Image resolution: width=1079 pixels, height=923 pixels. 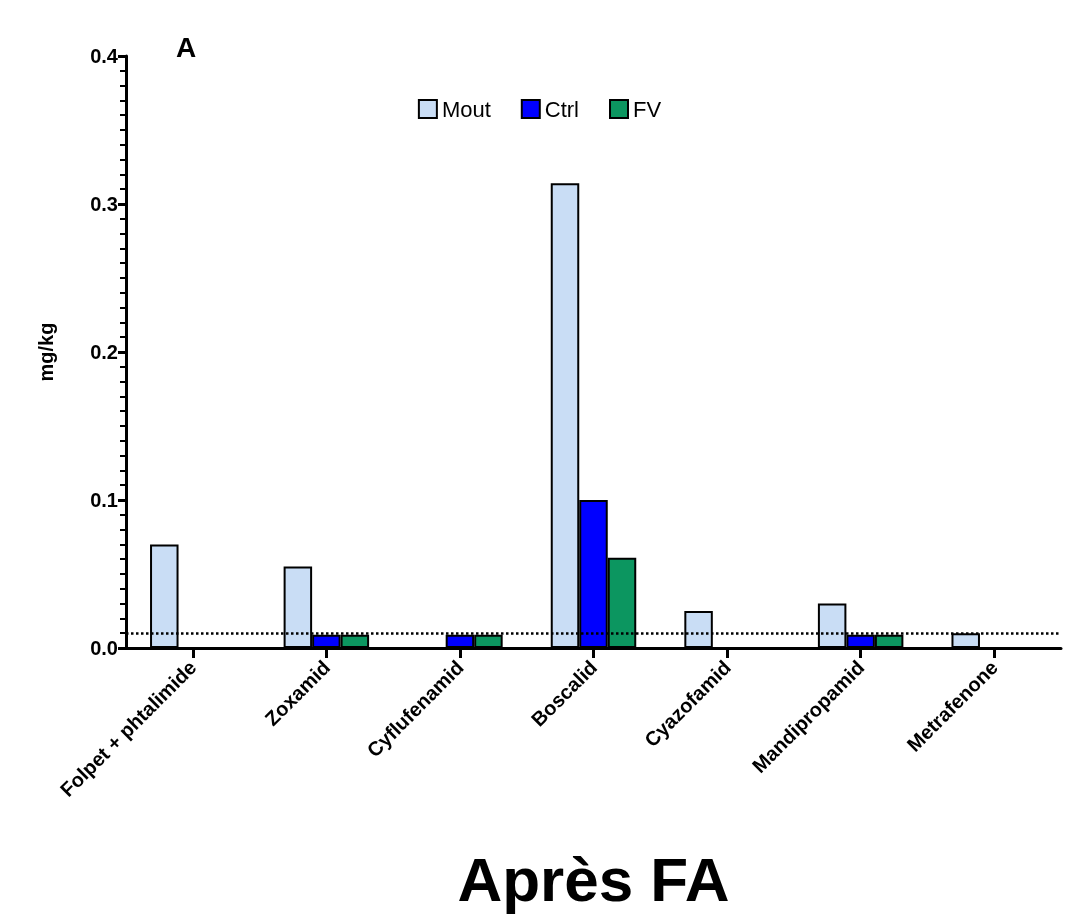 What do you see at coordinates (104, 352) in the screenshot?
I see `y-tick-label: 0.2` at bounding box center [104, 352].